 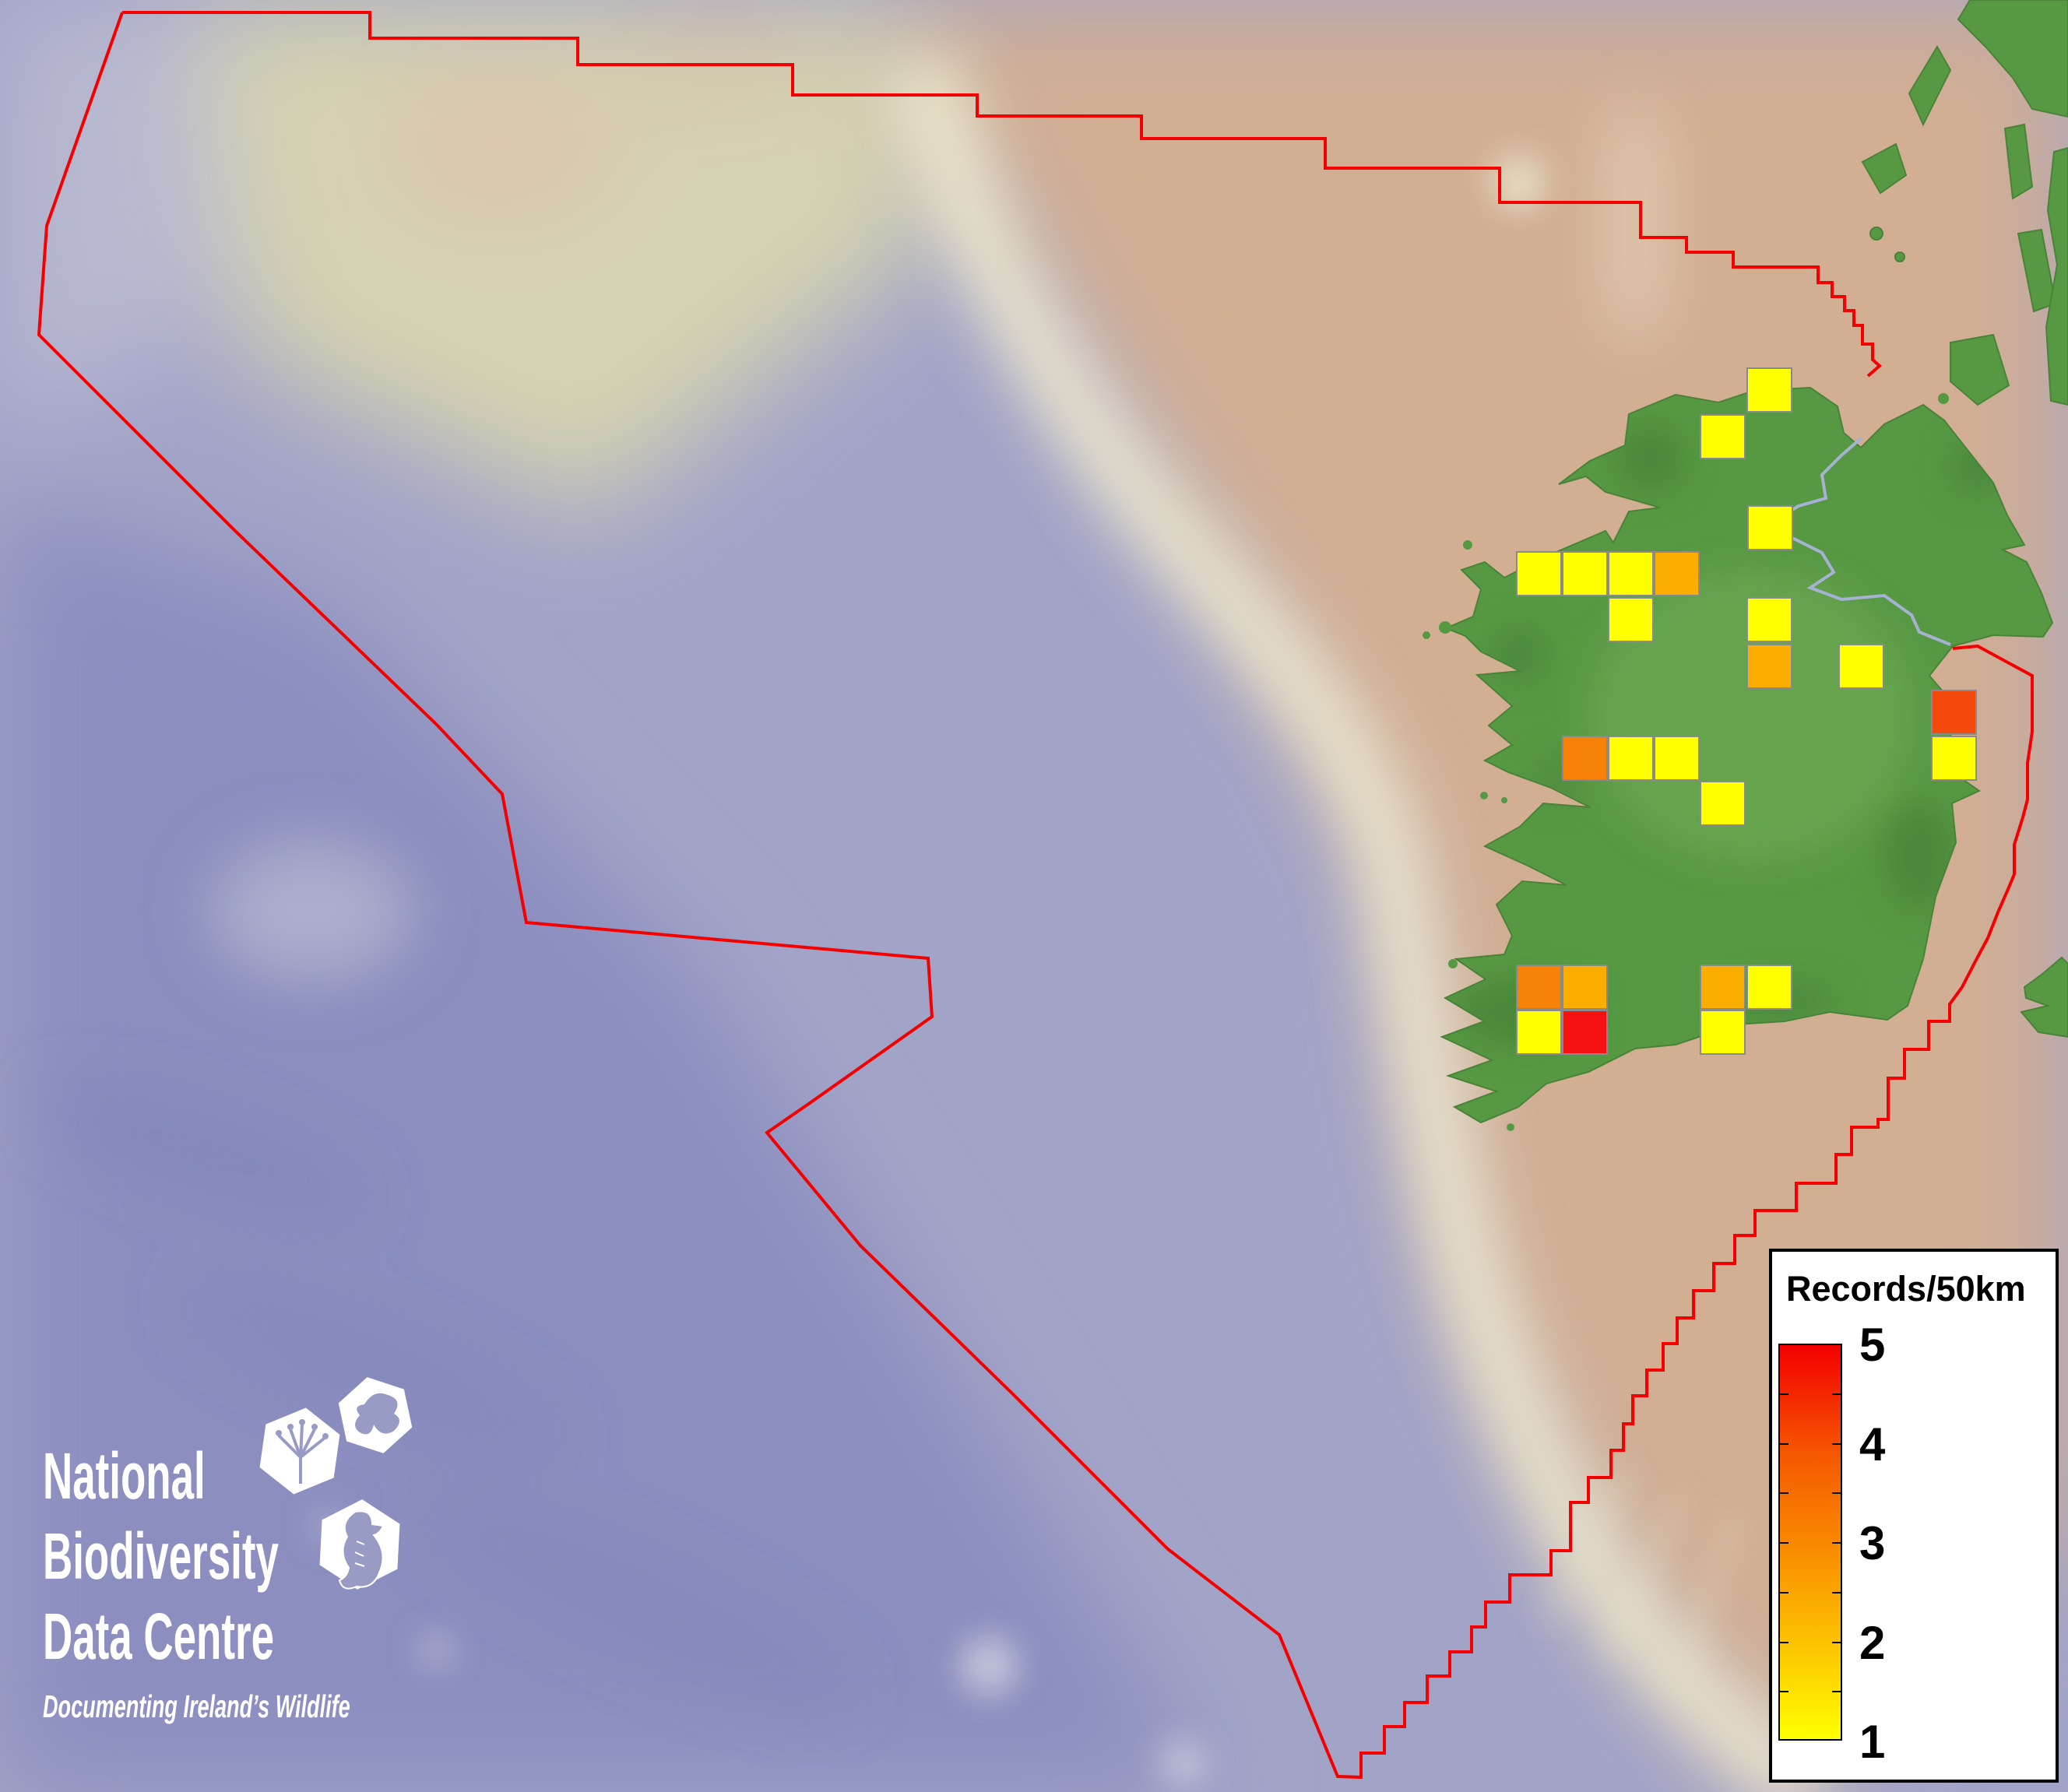 I want to click on legend-title: Records/50km, so click(x=1906, y=1289).